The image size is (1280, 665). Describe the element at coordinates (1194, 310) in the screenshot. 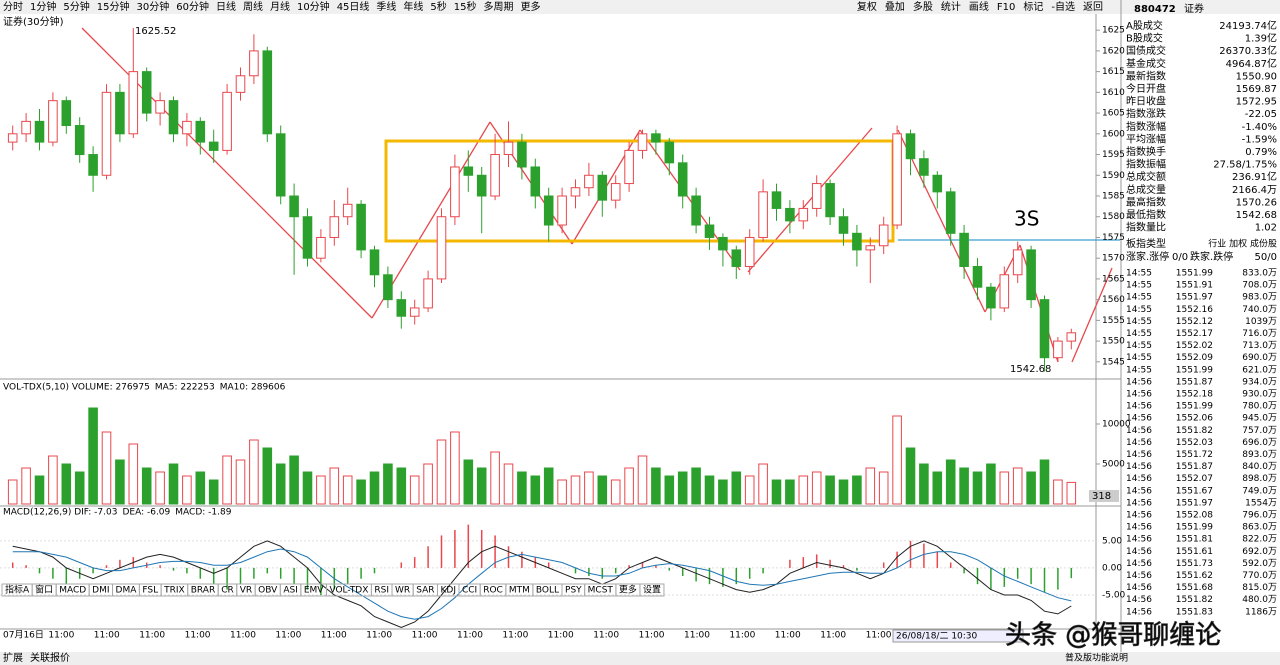

I see `trade-price: 1552.16` at that location.